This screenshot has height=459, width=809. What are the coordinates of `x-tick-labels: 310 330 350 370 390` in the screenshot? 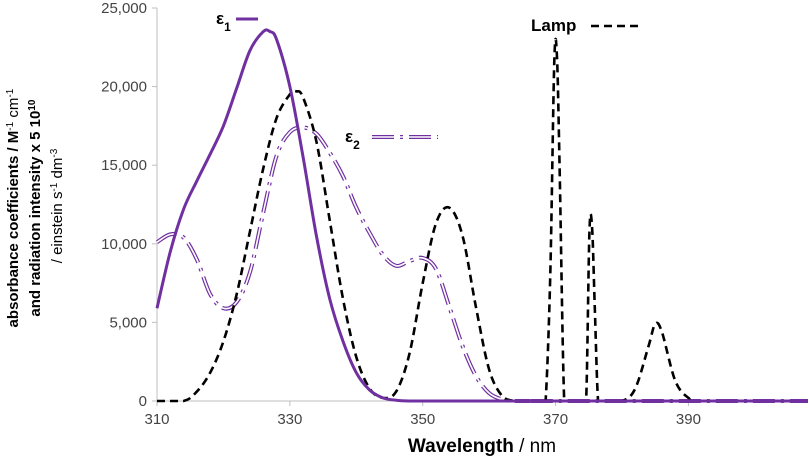 It's located at (422, 414).